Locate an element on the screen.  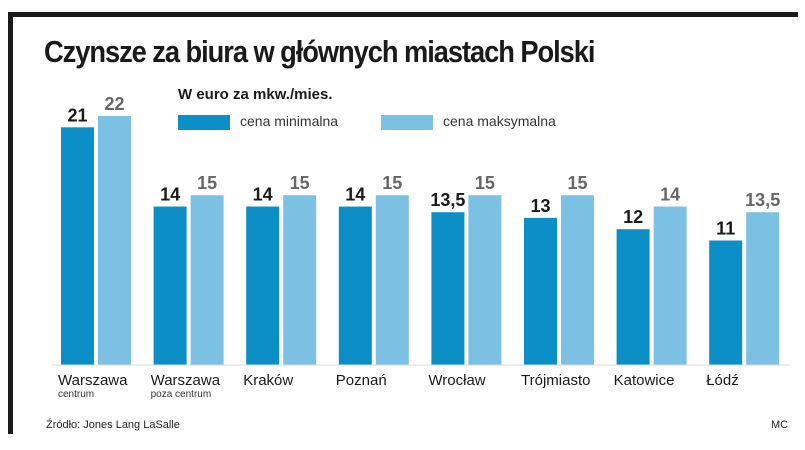
category-label-5: Trójmiasto is located at coordinates (555, 380).